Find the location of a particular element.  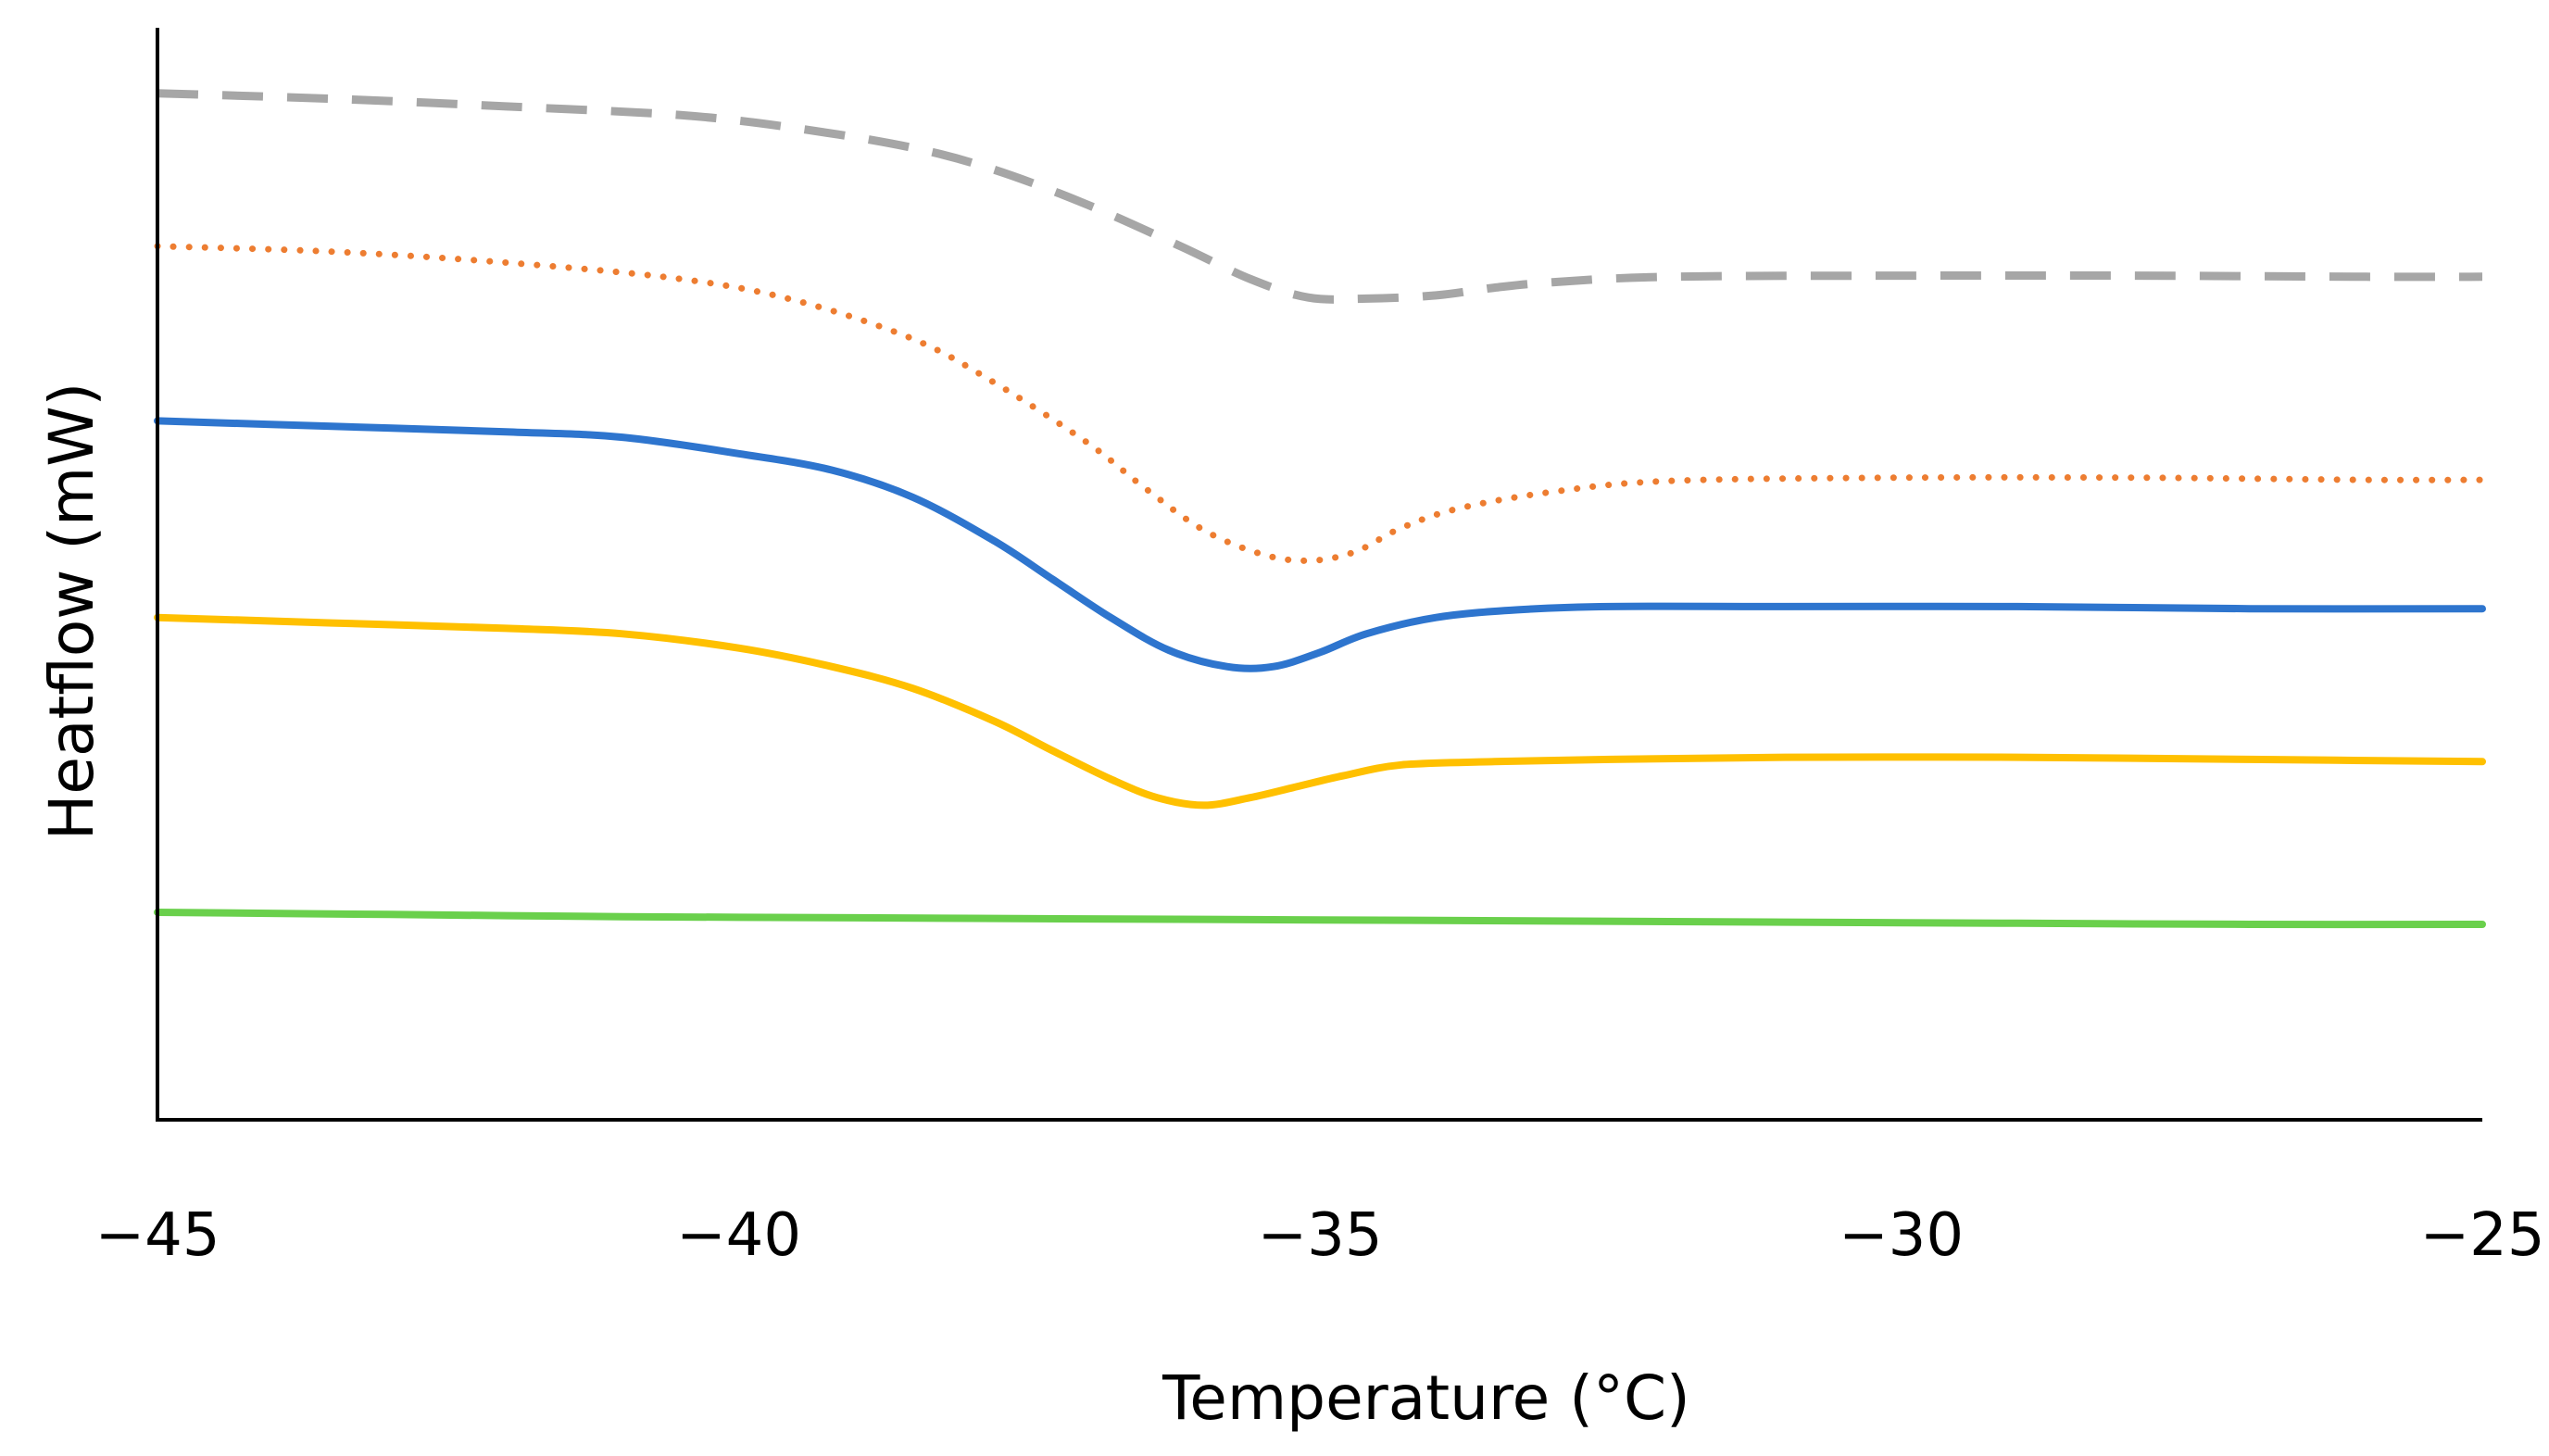

y-axis-title: Heatflow (mW) is located at coordinates (71, 612).